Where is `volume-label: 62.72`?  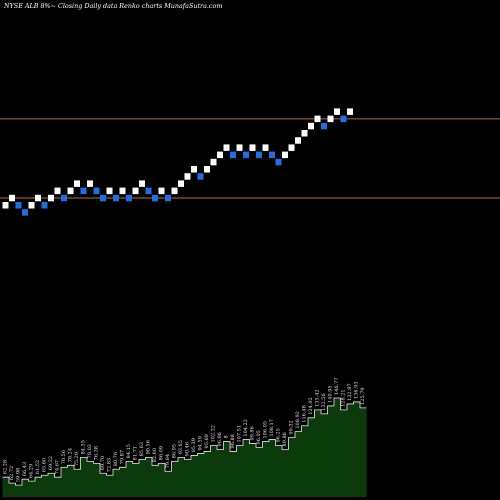 volume-label: 62.72 is located at coordinates (12, 473).